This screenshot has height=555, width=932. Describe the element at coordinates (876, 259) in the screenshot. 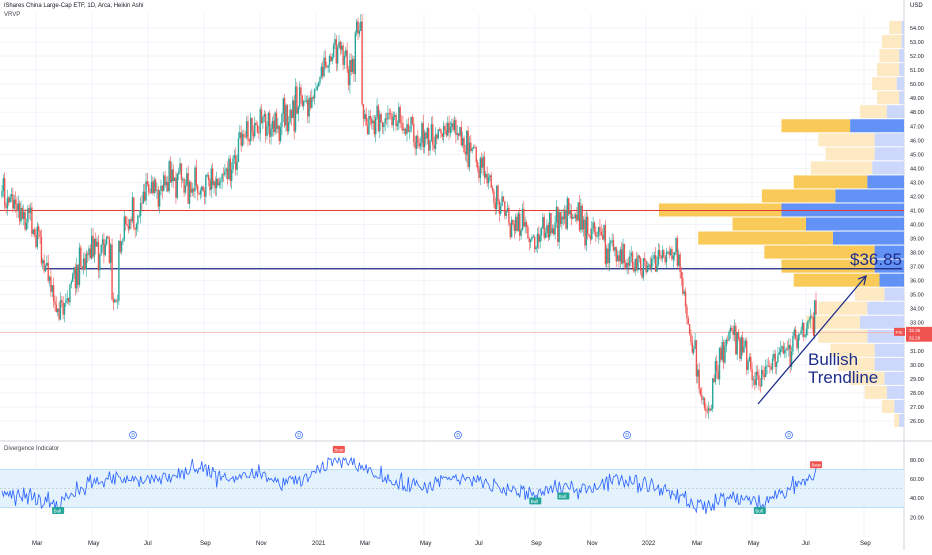

I see `target-price-annotation: $36.85` at that location.